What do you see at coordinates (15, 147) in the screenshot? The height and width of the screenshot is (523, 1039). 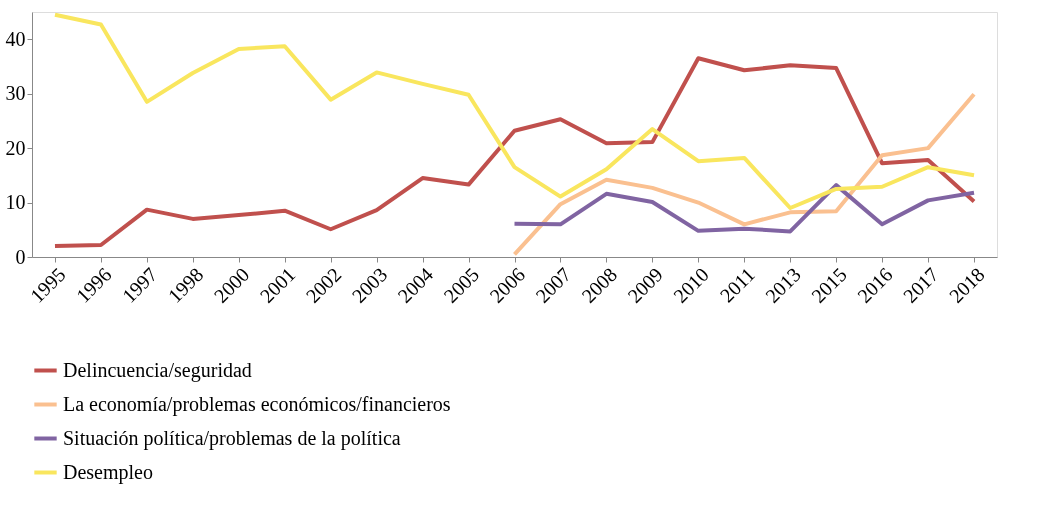 I see `y-tick-label: 20` at bounding box center [15, 147].